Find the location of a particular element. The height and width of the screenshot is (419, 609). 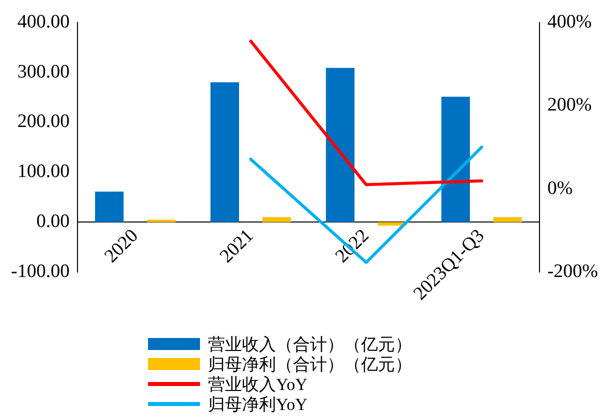

y-tick-label: 400.00 is located at coordinates (43, 21).